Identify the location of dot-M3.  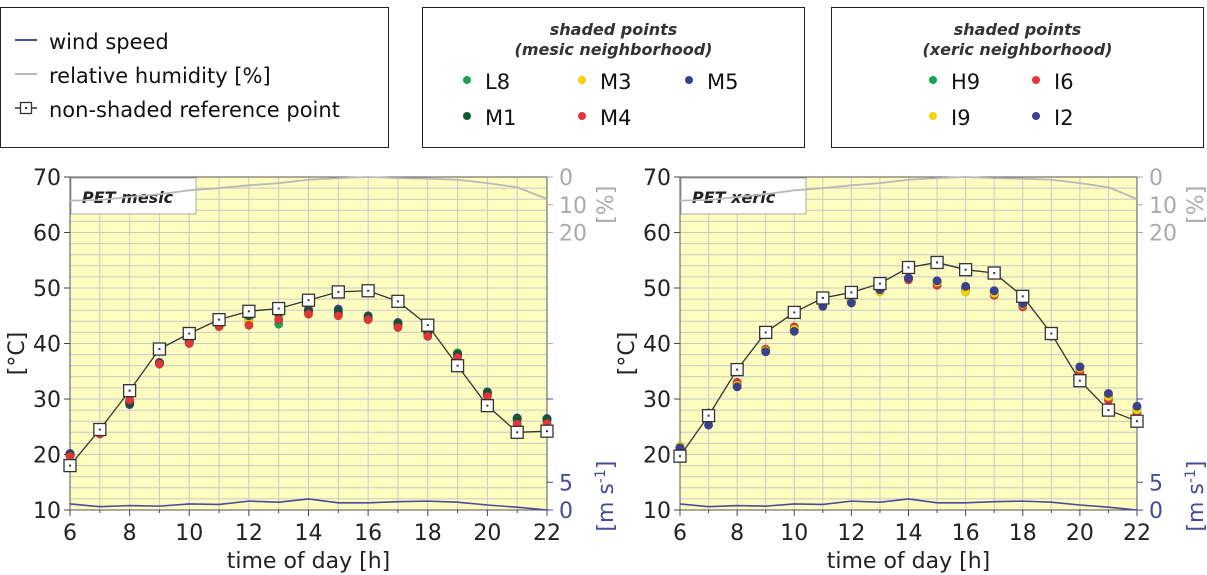
(582, 80).